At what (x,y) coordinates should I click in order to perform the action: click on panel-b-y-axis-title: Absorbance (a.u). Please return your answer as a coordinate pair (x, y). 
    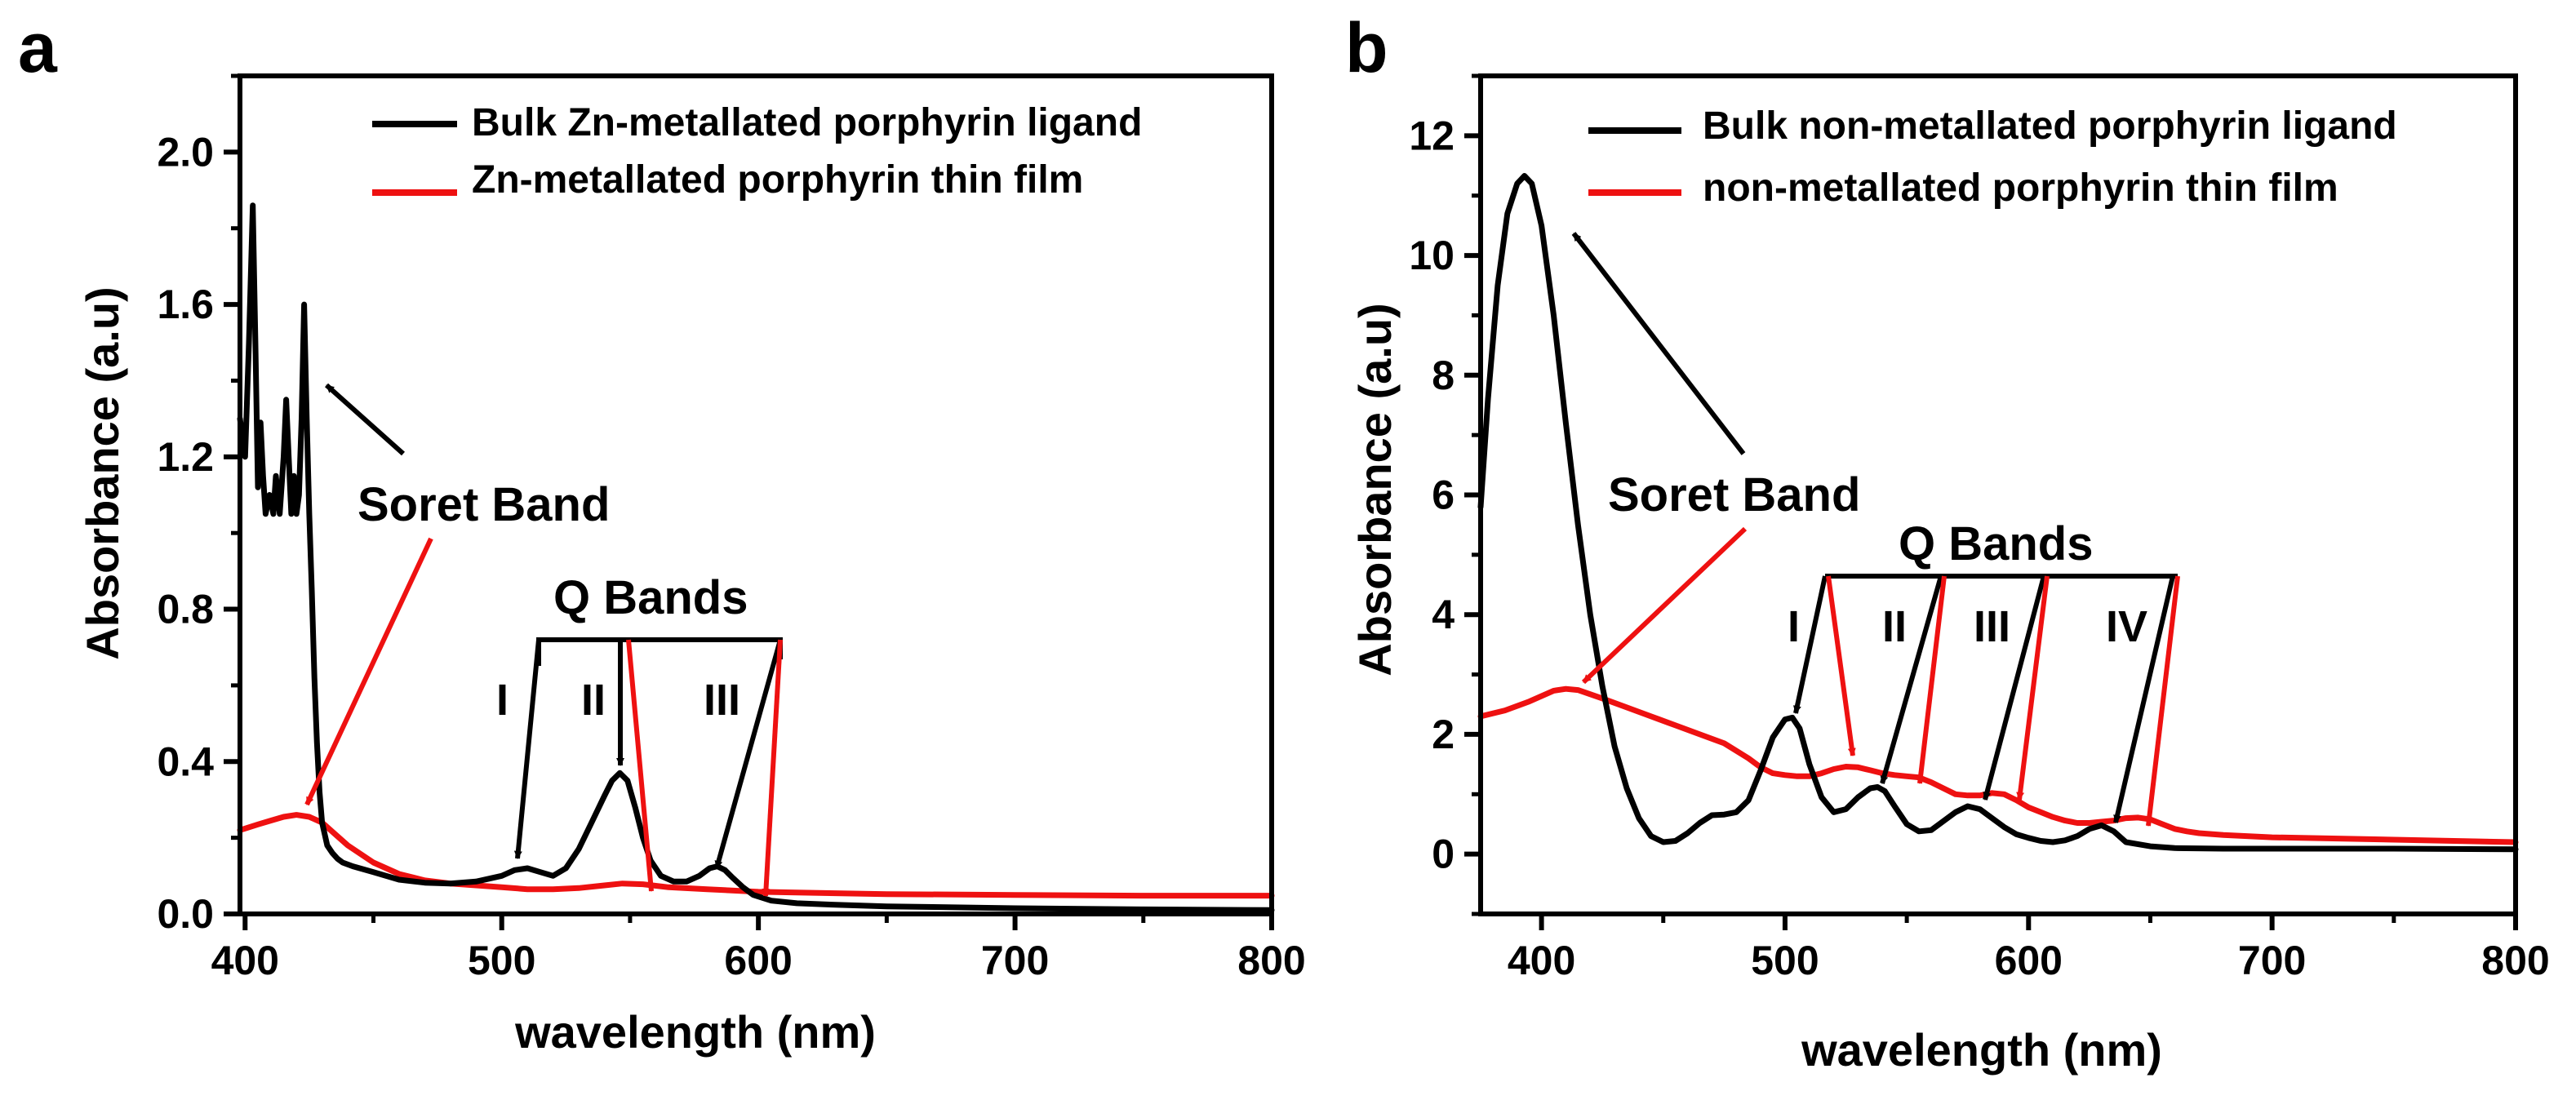
    Looking at the image, I should click on (1375, 489).